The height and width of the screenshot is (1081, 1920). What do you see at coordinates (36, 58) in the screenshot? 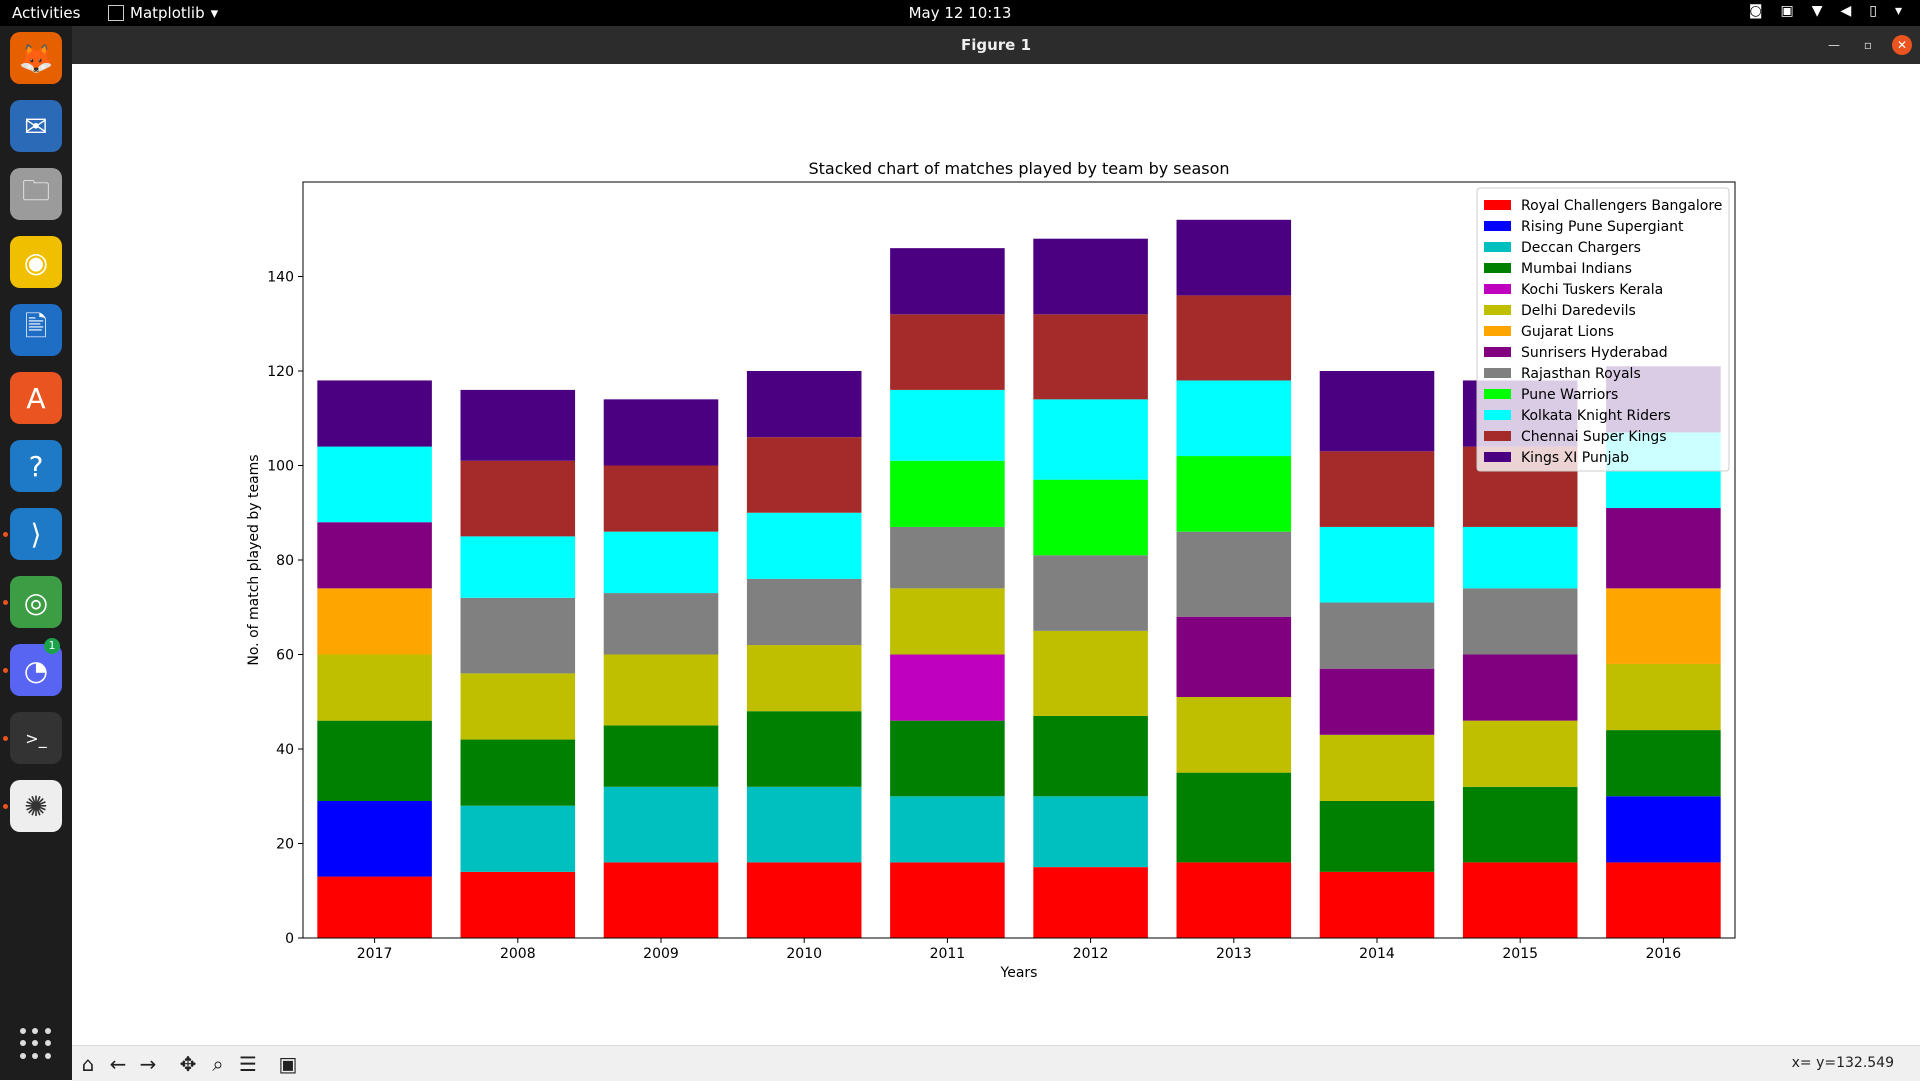
I see `firefox-icon: 🦊` at bounding box center [36, 58].